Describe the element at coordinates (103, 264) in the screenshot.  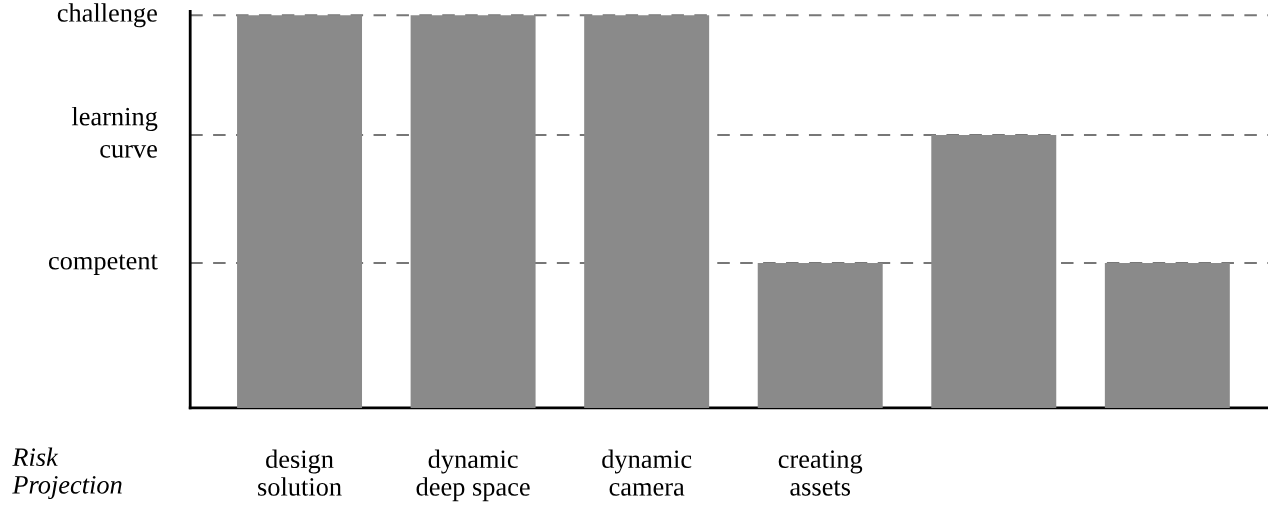
I see `ref-line-label: competent` at that location.